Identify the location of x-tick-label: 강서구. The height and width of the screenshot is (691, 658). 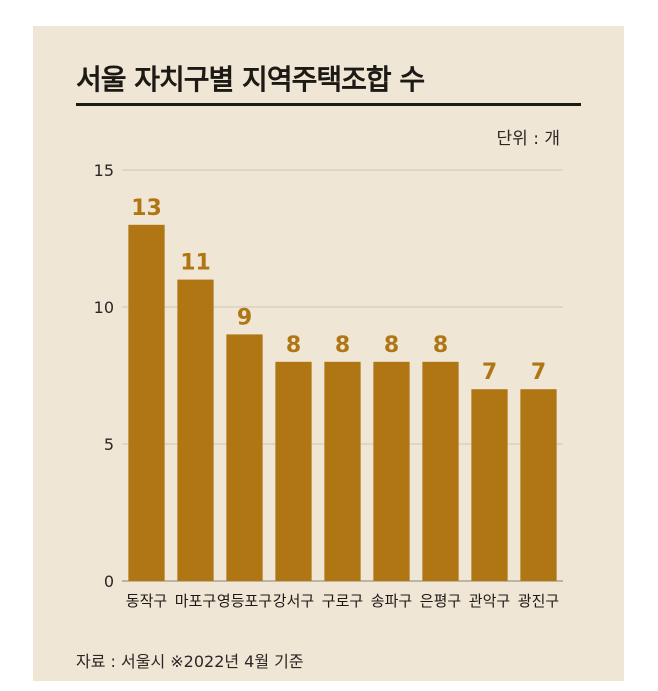
(293, 601).